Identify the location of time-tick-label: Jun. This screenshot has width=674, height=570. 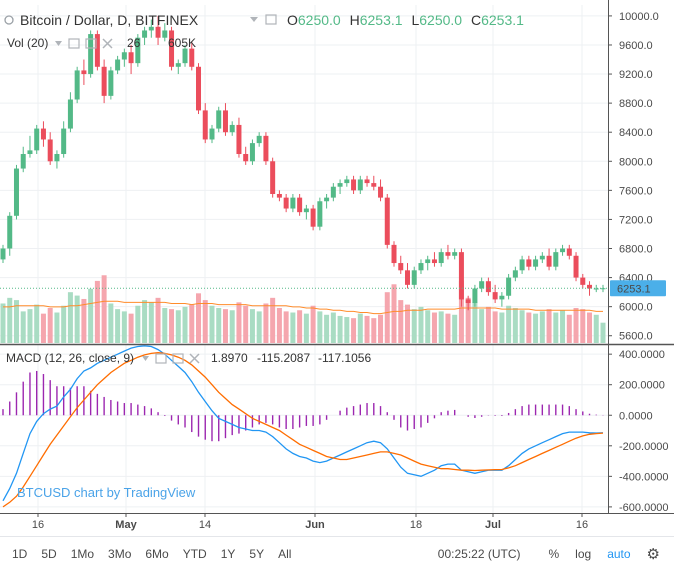
(315, 525).